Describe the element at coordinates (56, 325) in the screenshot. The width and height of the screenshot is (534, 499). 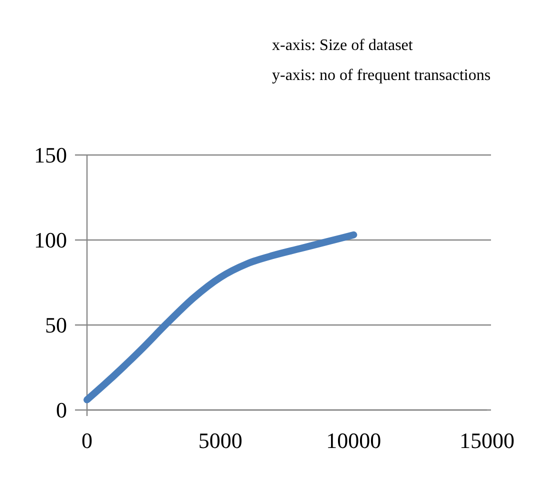
I see `y-tick-label: 50` at that location.